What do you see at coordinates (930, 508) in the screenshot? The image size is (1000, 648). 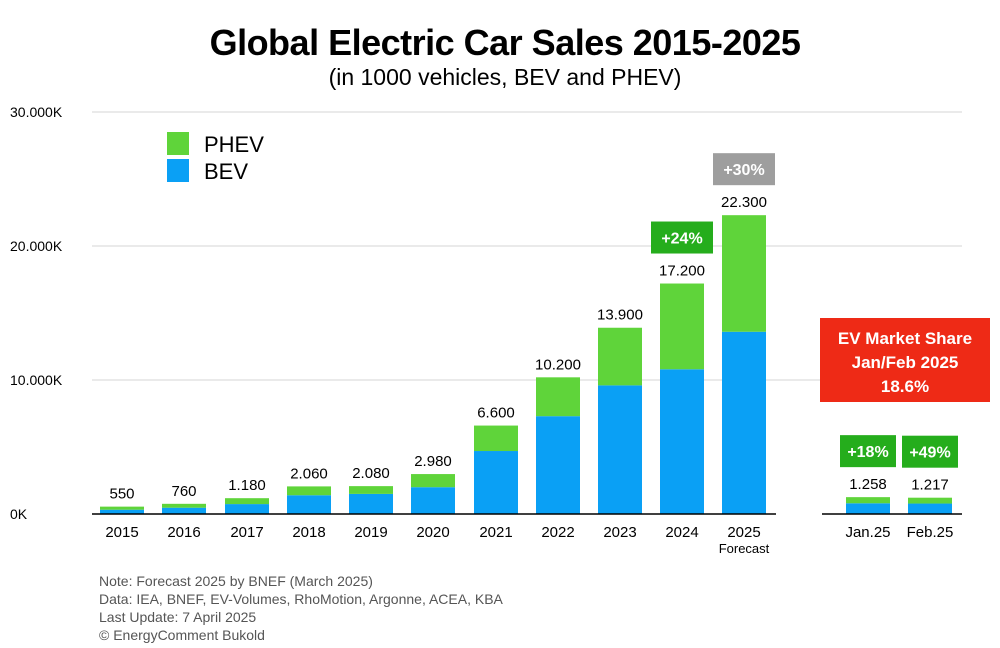 I see `bar-bev-Feb.25` at bounding box center [930, 508].